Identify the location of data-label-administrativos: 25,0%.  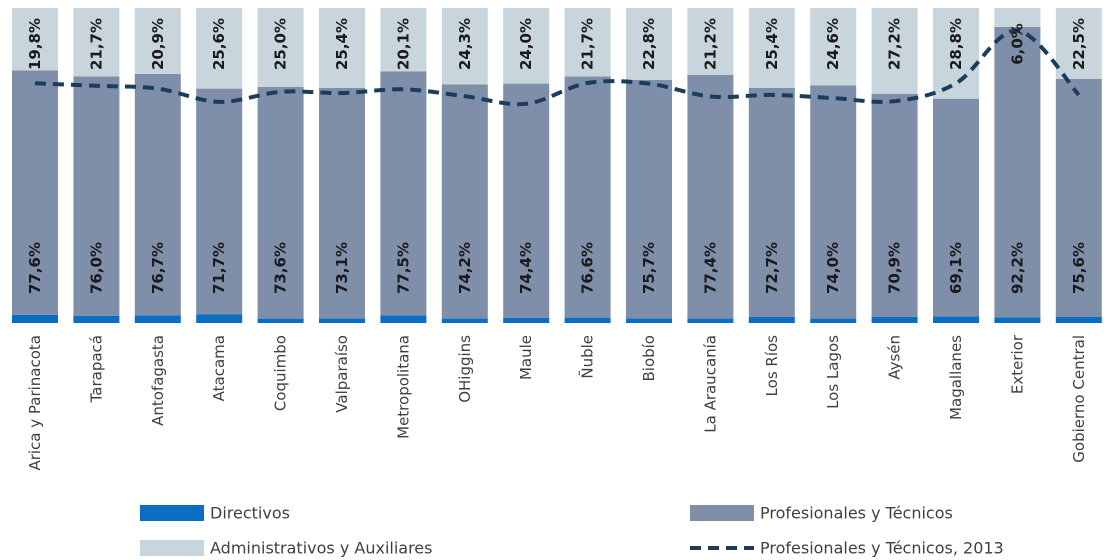
(281, 44).